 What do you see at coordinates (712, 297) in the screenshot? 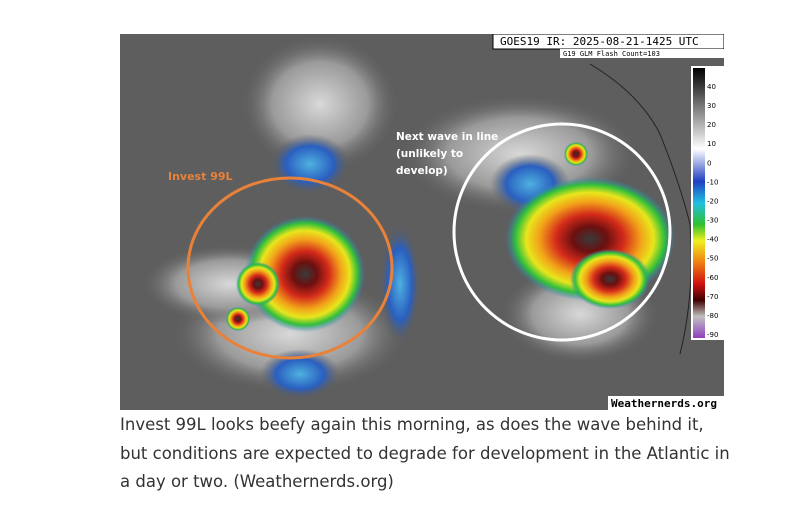
I see `colorbar-label: -70` at bounding box center [712, 297].